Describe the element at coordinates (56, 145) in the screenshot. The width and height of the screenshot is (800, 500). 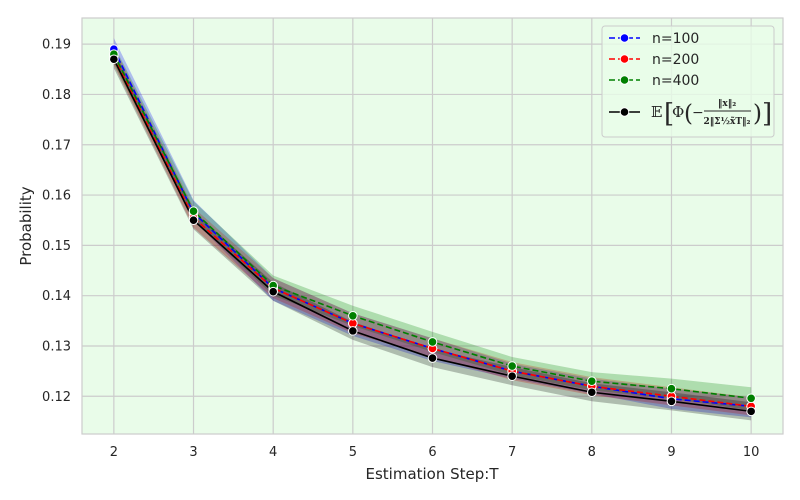
I see `y-tick-label: 0.17` at that location.